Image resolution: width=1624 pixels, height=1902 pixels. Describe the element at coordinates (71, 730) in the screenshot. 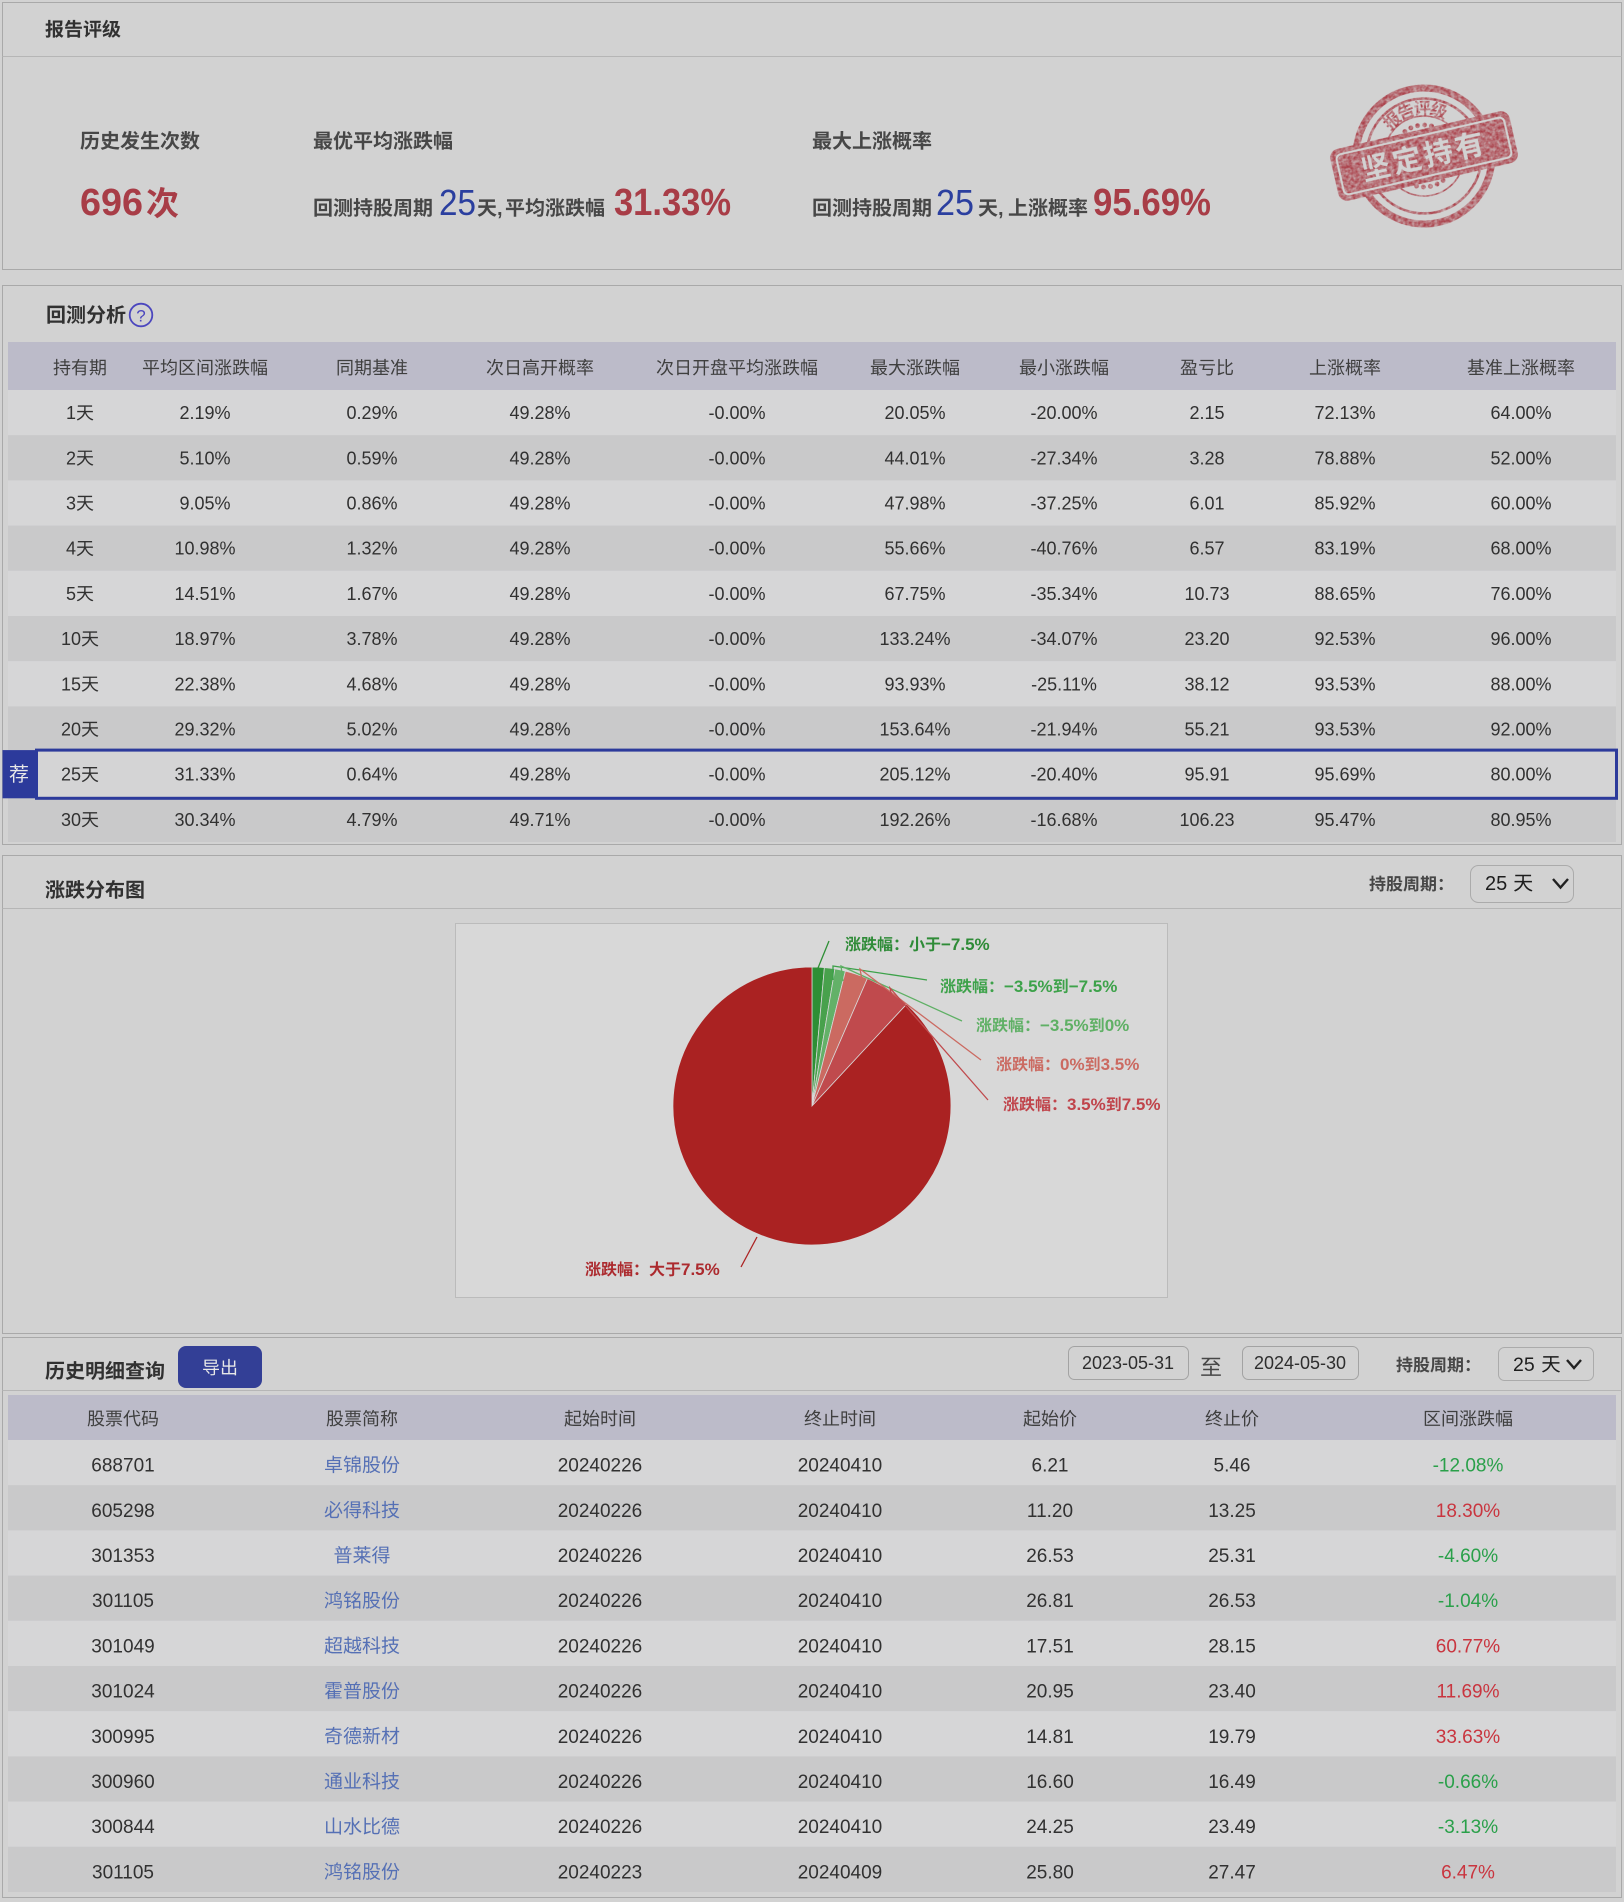

I see `svg-text: 20` at that location.